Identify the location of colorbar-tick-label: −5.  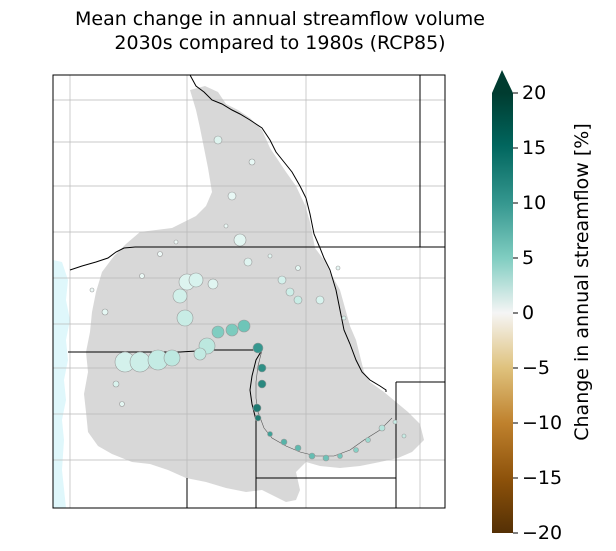
(536, 368).